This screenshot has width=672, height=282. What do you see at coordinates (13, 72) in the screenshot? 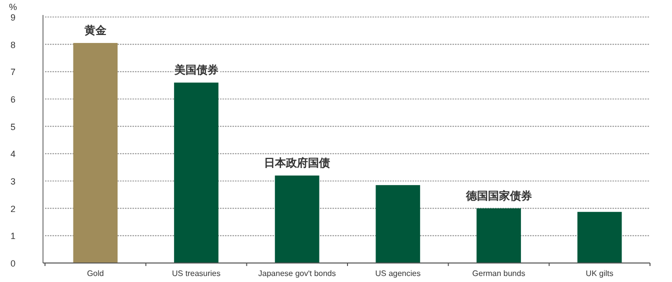
I see `y-tick-label: 7` at bounding box center [13, 72].